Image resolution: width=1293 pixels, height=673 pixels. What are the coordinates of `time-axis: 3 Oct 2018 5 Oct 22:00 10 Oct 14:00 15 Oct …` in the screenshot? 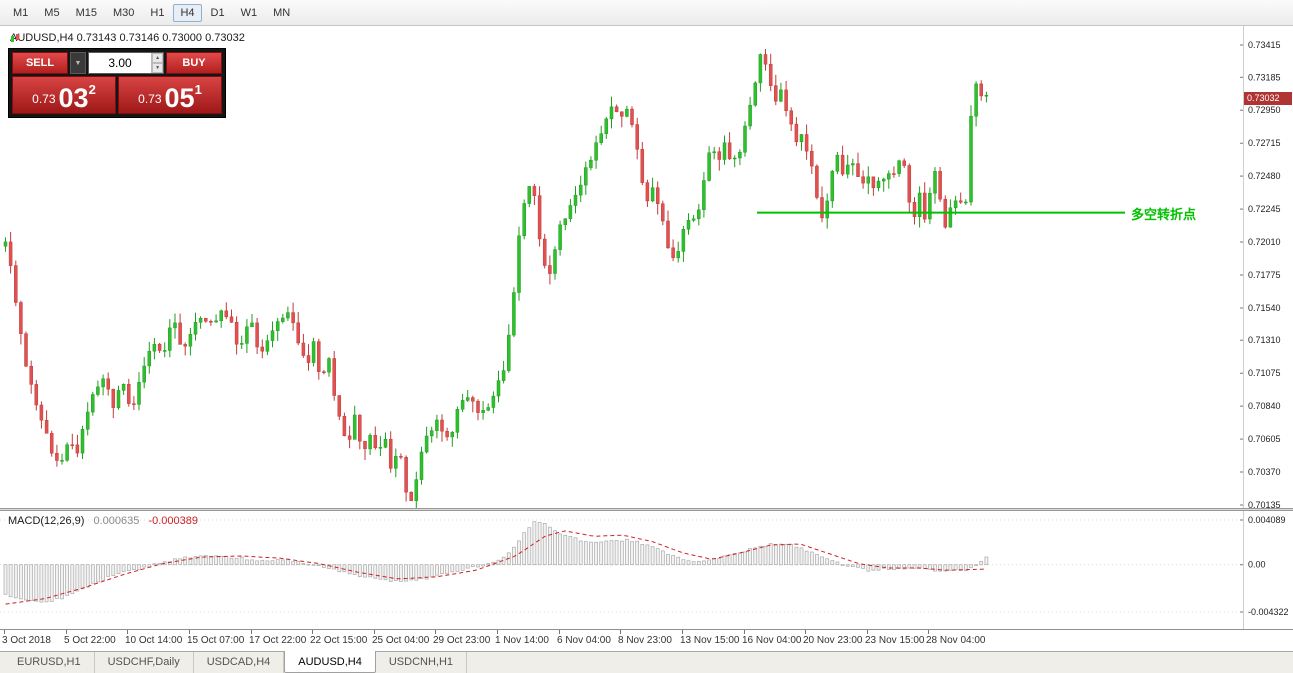 It's located at (646, 640).